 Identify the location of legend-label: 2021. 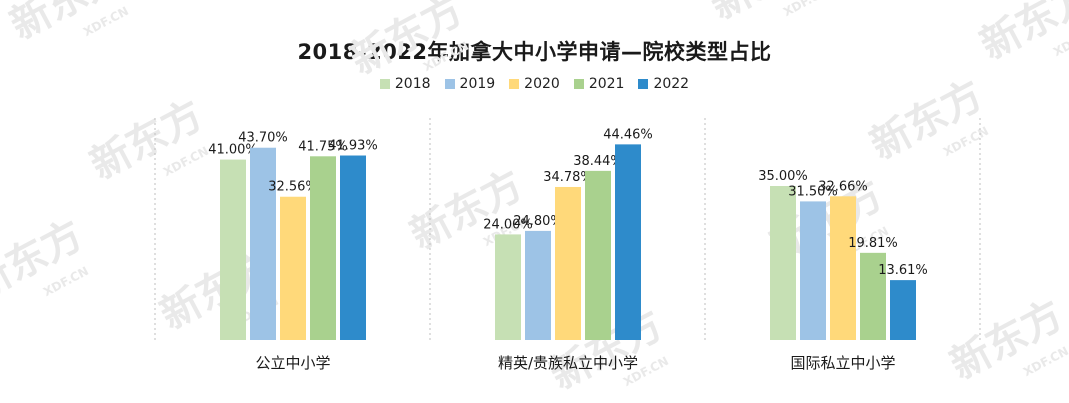
(606, 84).